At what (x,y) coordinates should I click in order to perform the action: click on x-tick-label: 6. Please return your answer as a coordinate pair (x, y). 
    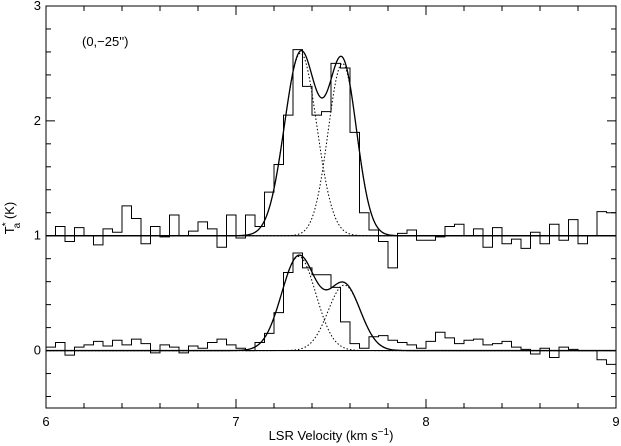
    Looking at the image, I should click on (45, 421).